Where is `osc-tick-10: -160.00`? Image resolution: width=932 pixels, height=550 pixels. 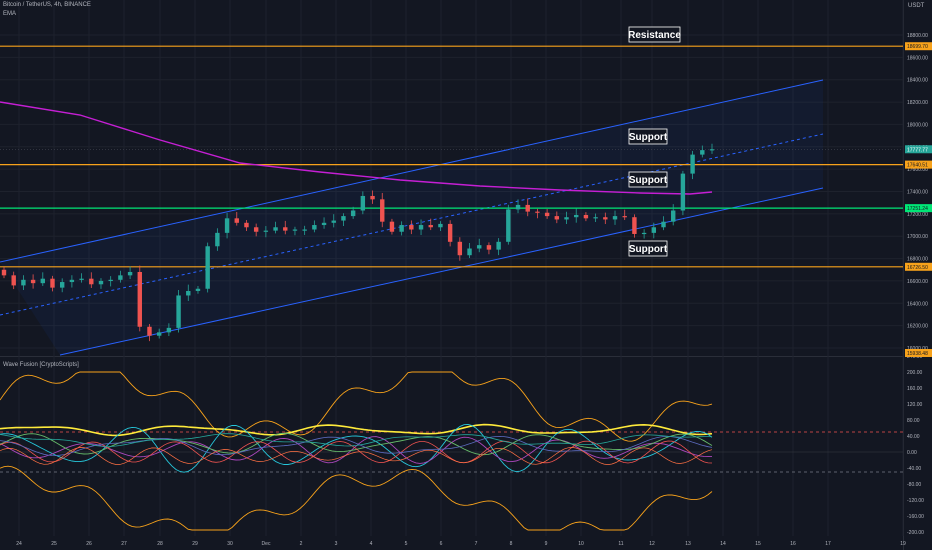
osc-tick-10: -160.00 is located at coordinates (915, 517).